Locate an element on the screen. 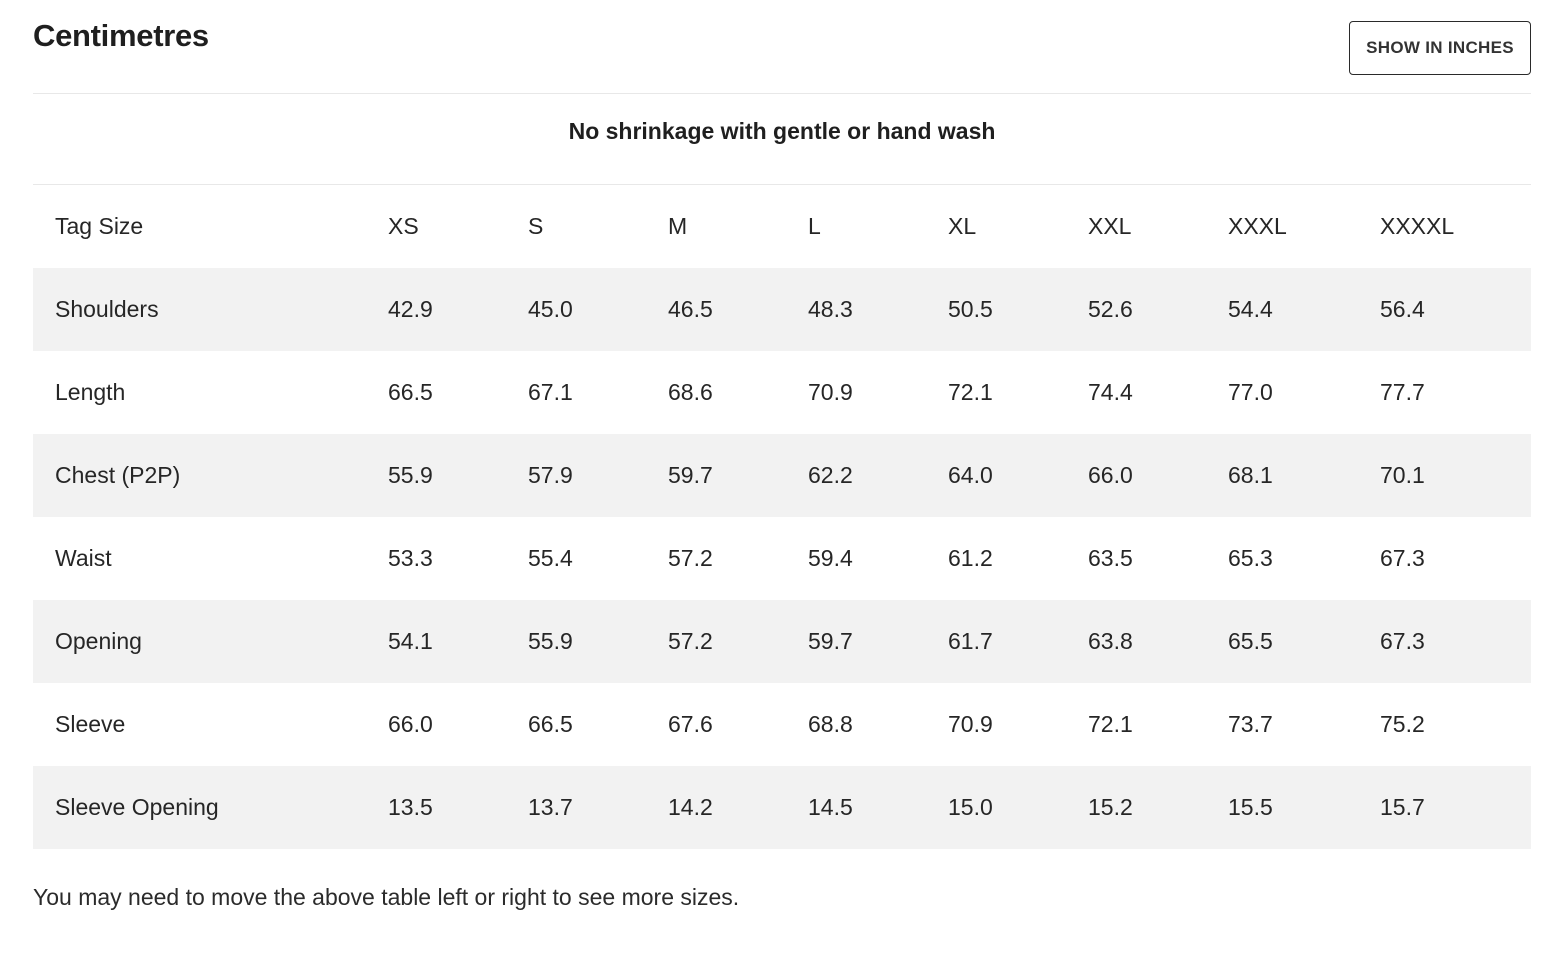 This screenshot has height=958, width=1560. row-label: Sleeve Opening is located at coordinates (137, 807).